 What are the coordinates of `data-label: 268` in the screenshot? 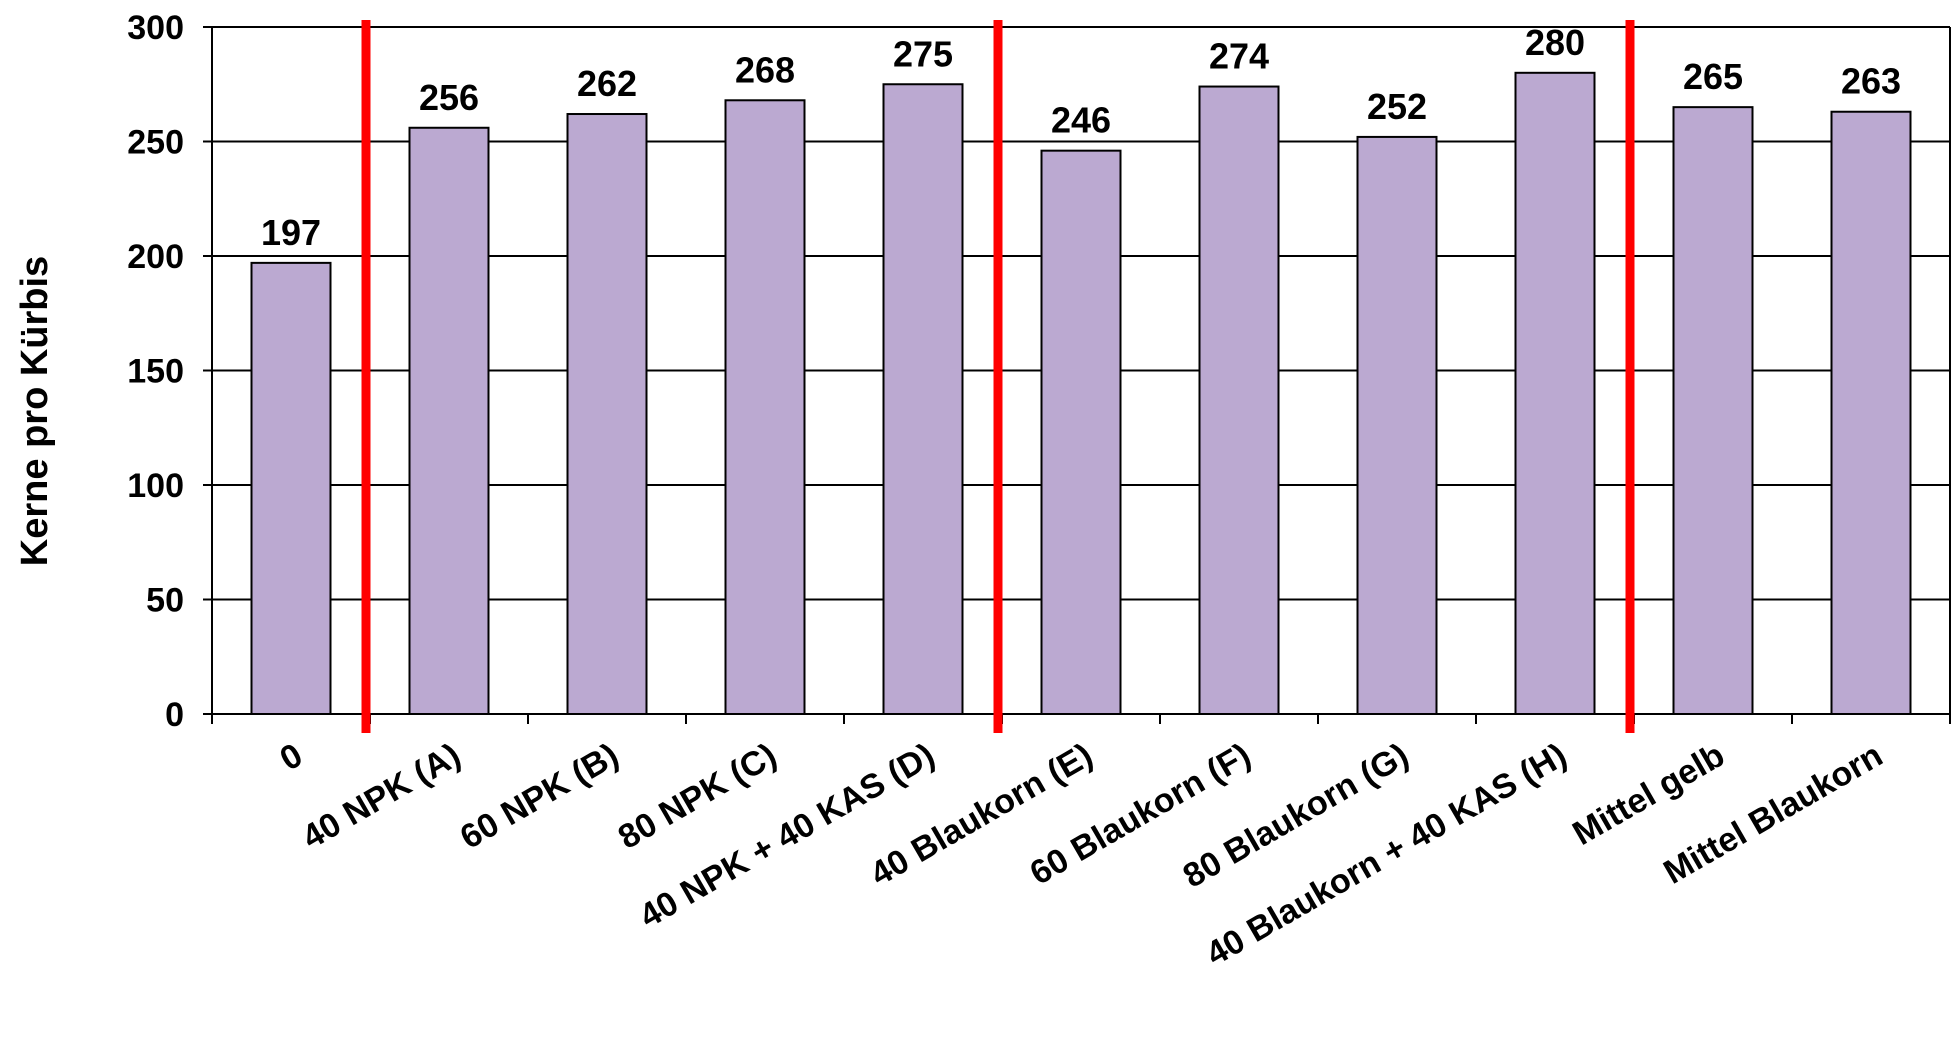 It's located at (765, 69).